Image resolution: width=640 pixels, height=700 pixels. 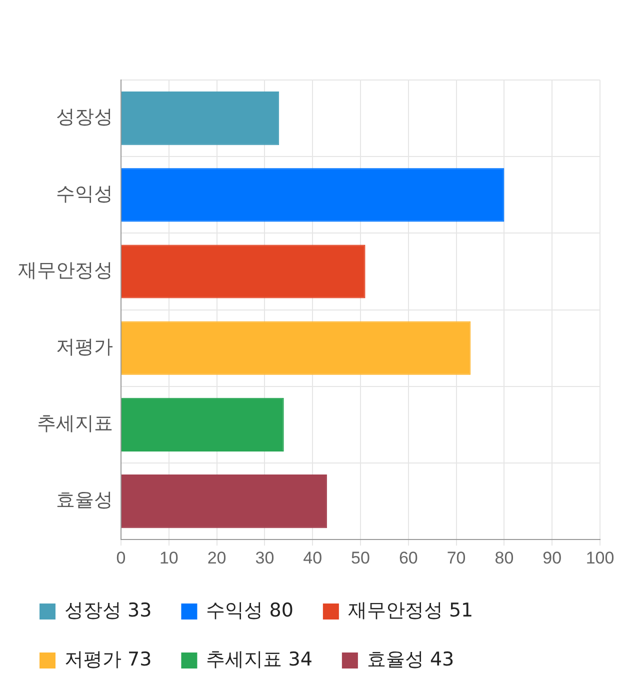 I want to click on x-tick-label: 90, so click(x=552, y=558).